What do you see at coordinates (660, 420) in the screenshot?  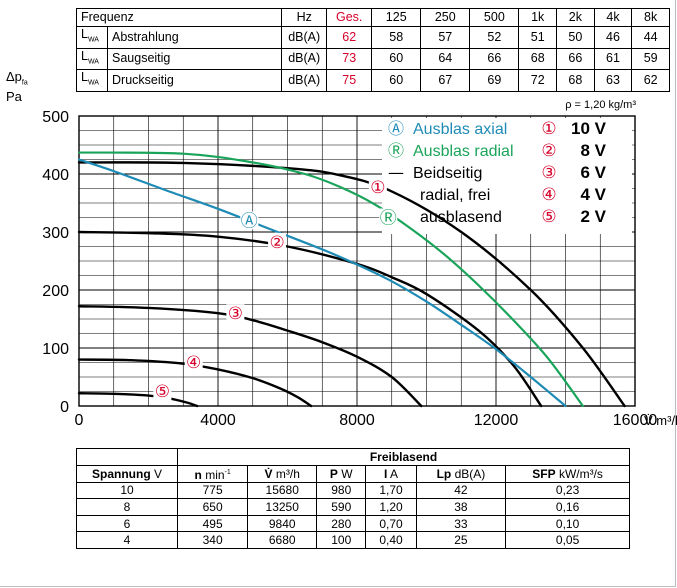 I see `x-axis-label: V̇ m³/h` at bounding box center [660, 420].